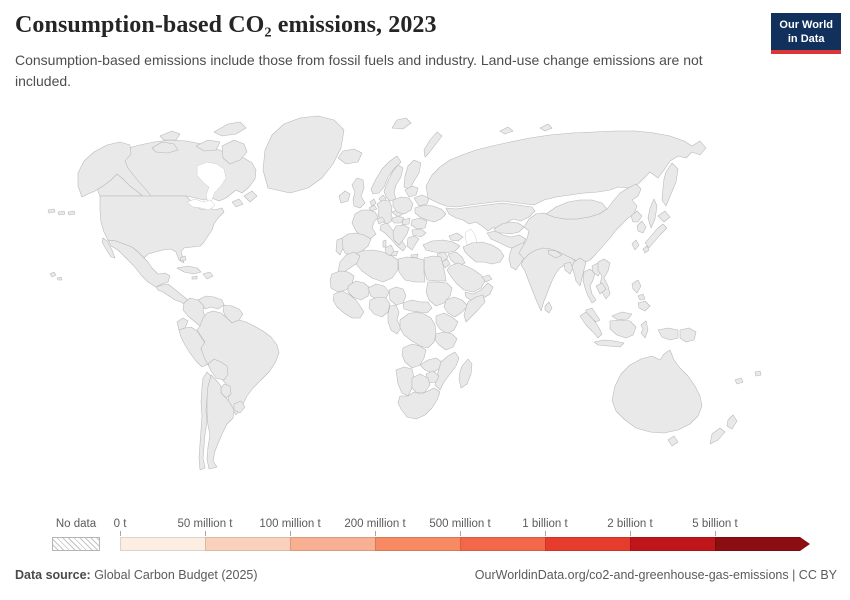 The image size is (850, 600). Describe the element at coordinates (548, 307) in the screenshot. I see `map-region-sri-lanka` at that location.